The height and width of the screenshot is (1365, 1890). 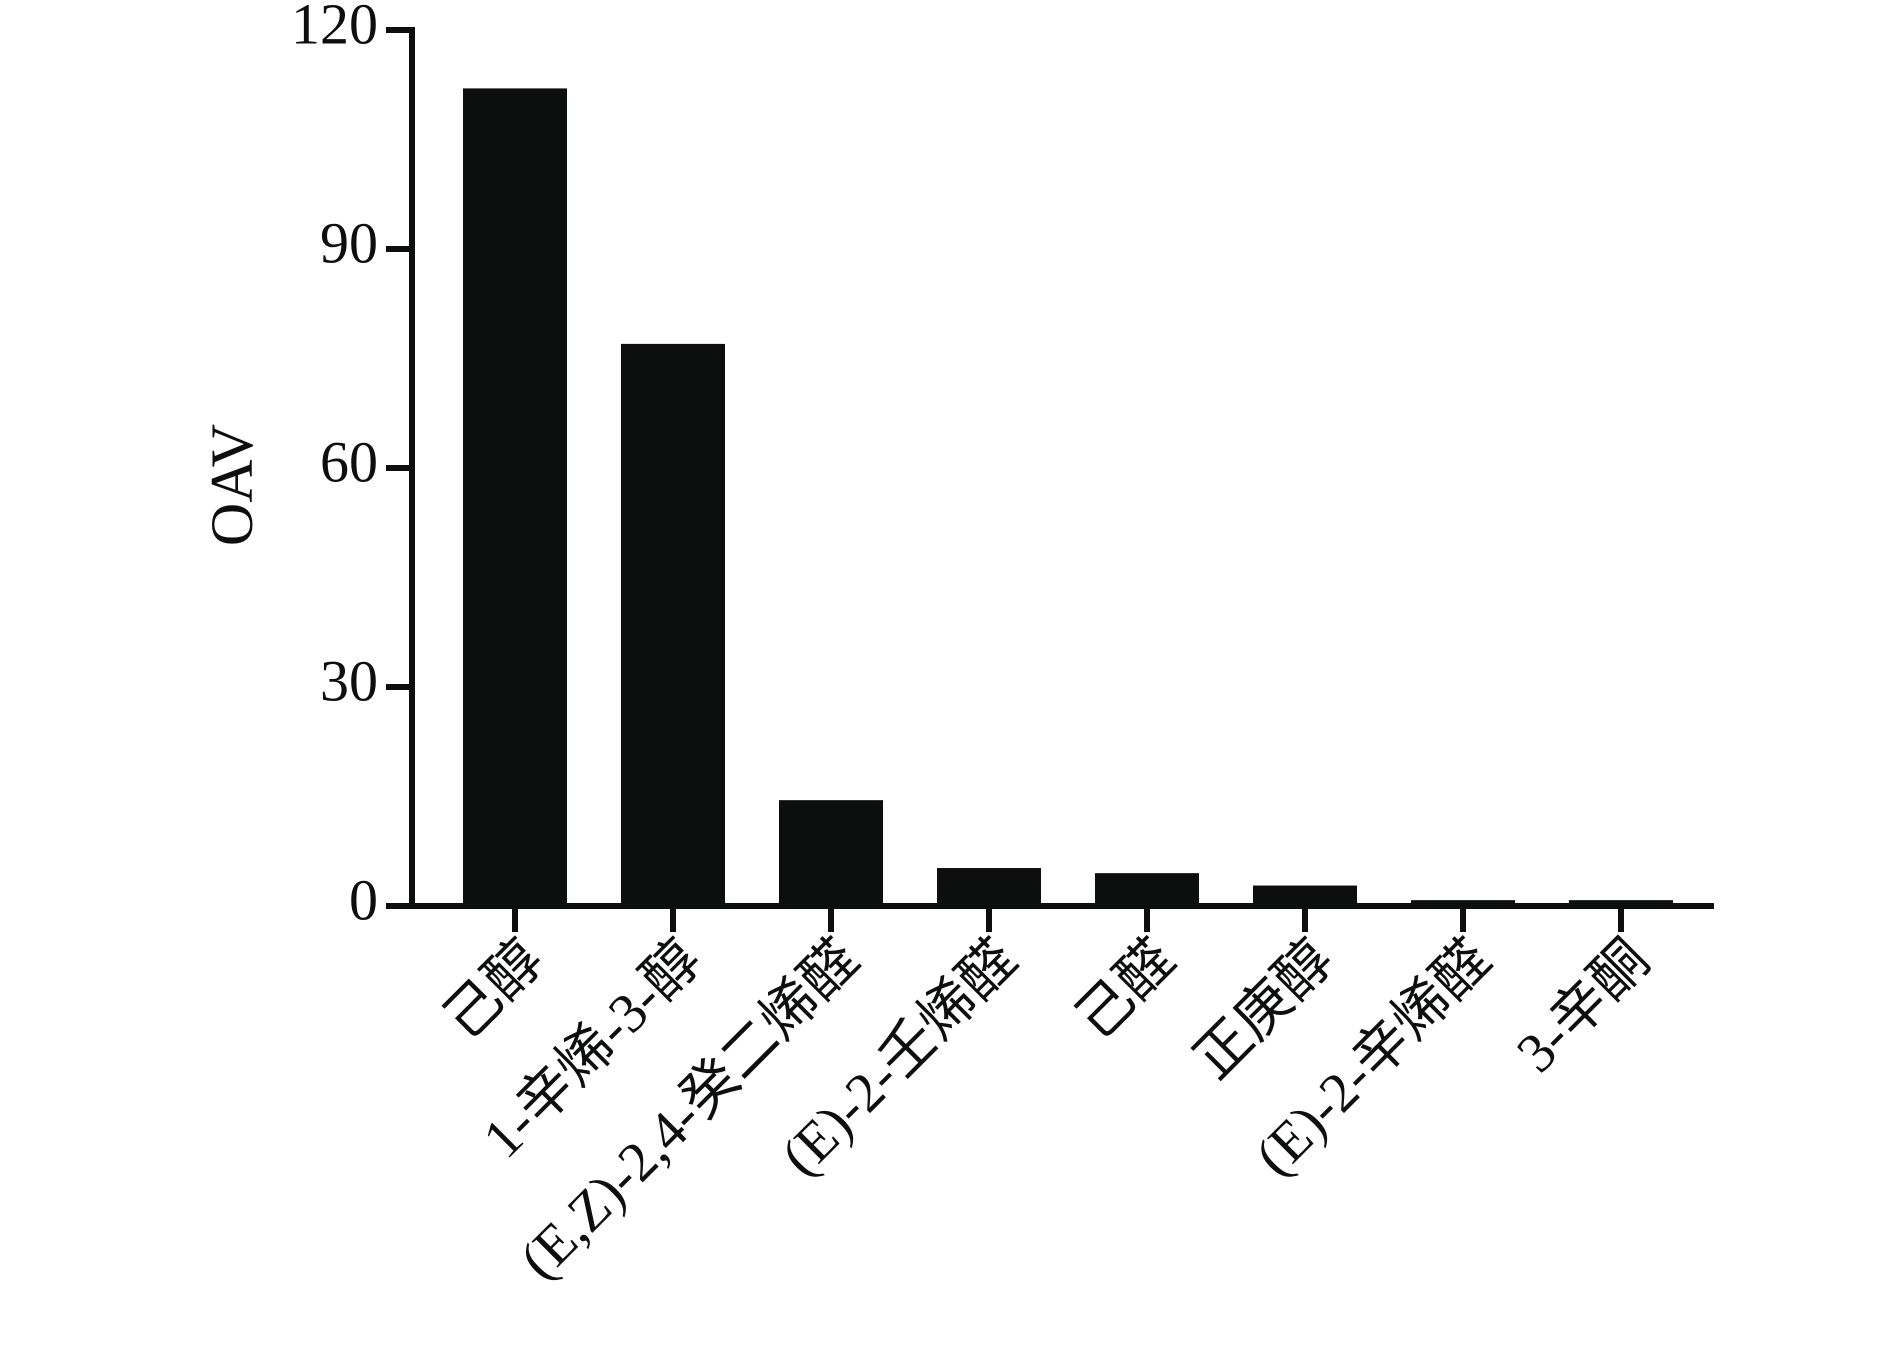 I want to click on x-tick-label: 3-辛酮, so click(x=1583, y=1006).